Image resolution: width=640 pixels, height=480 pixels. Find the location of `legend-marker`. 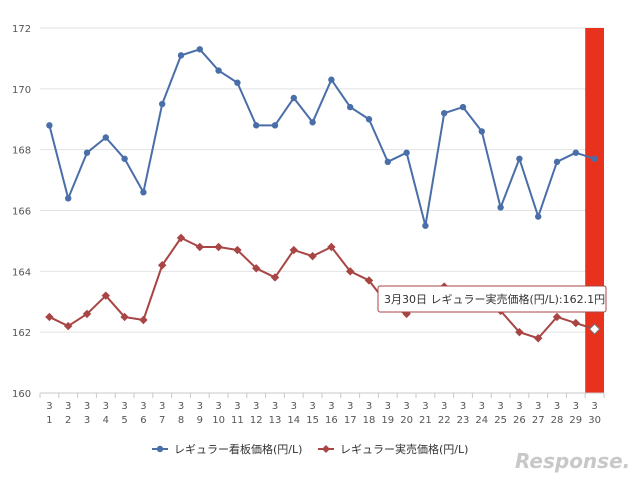

legend-marker is located at coordinates (160, 449).